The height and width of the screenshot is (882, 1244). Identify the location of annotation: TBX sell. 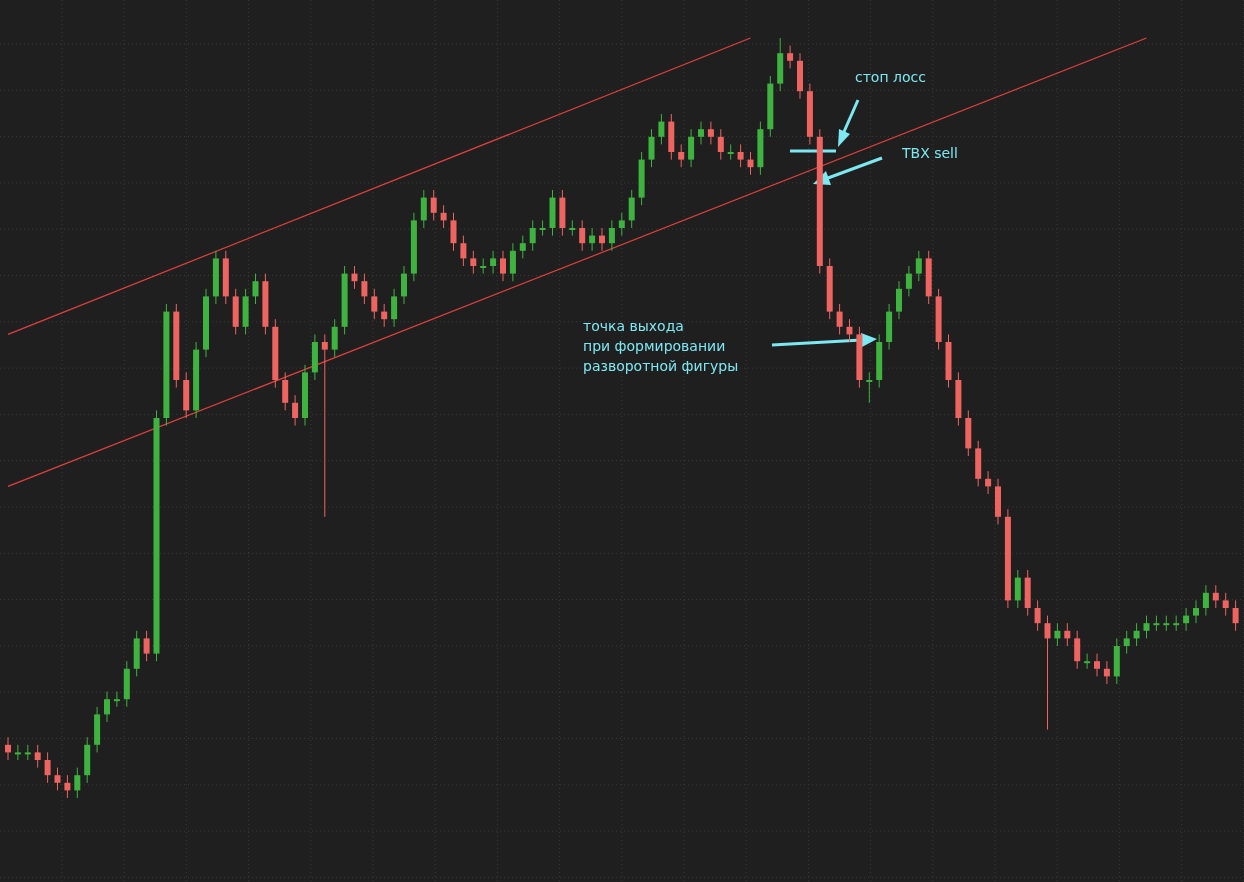
(929, 153).